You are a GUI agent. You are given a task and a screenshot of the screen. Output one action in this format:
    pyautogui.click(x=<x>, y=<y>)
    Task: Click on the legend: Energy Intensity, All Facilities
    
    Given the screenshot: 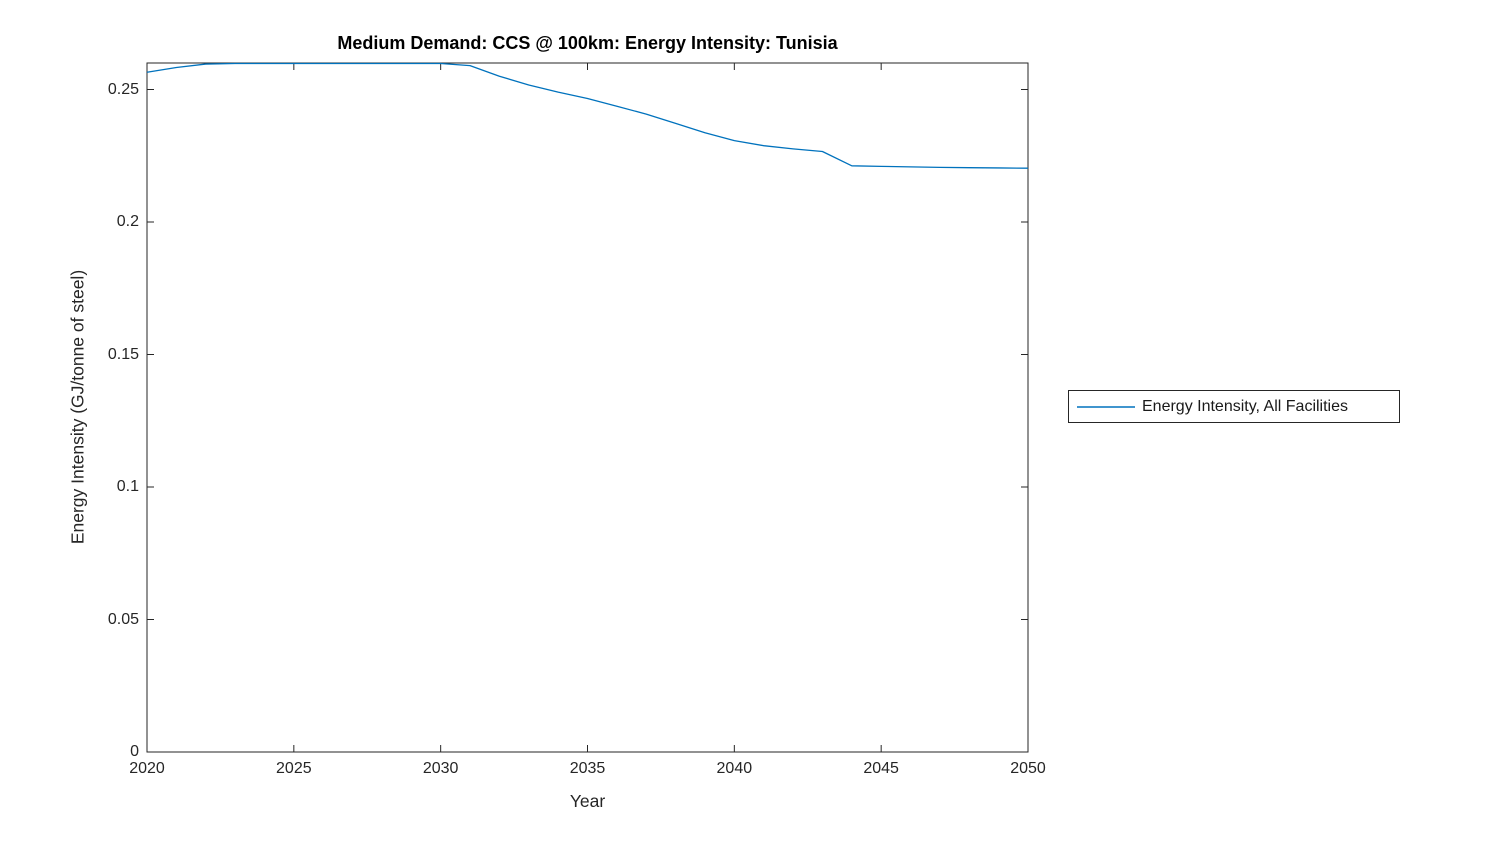 What is the action you would take?
    pyautogui.click(x=1234, y=406)
    